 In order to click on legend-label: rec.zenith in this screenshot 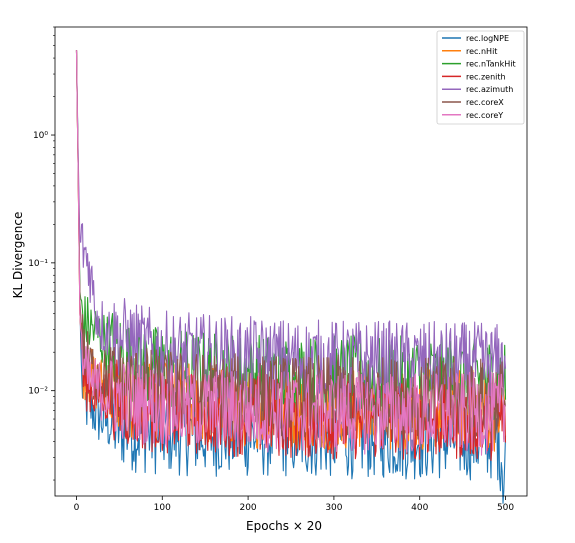, I will do `click(486, 76)`.